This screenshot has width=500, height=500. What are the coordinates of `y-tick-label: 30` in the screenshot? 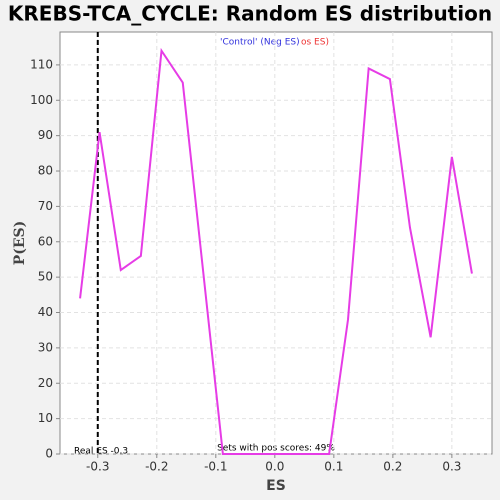 It's located at (45, 347).